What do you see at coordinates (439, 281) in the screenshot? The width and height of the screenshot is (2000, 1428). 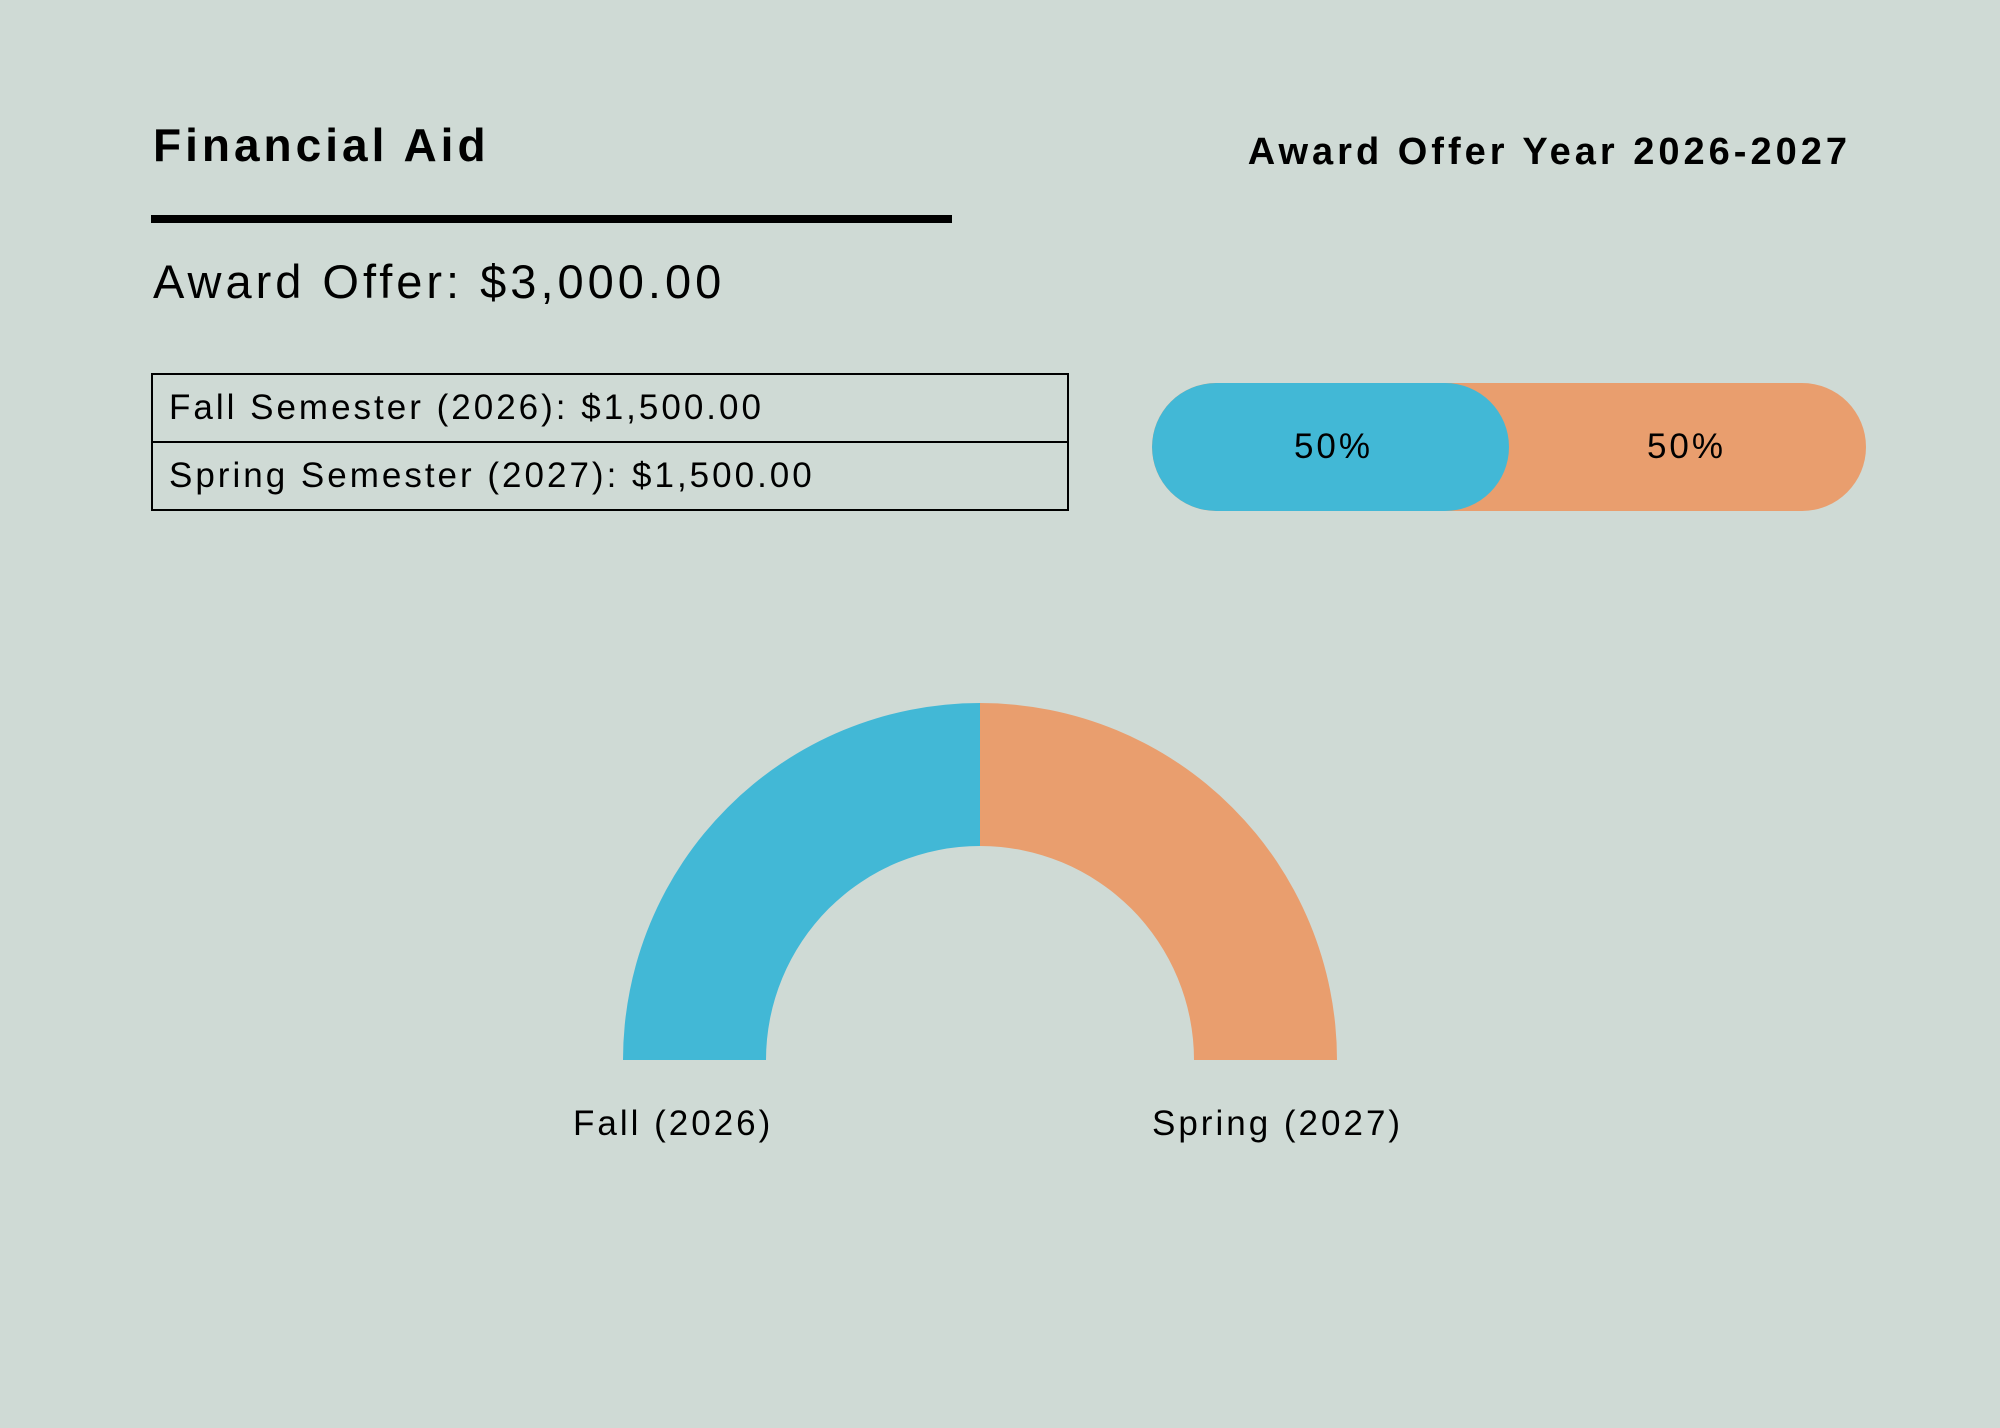 I see `award-offer-total: Award Offer: $3,000.00` at bounding box center [439, 281].